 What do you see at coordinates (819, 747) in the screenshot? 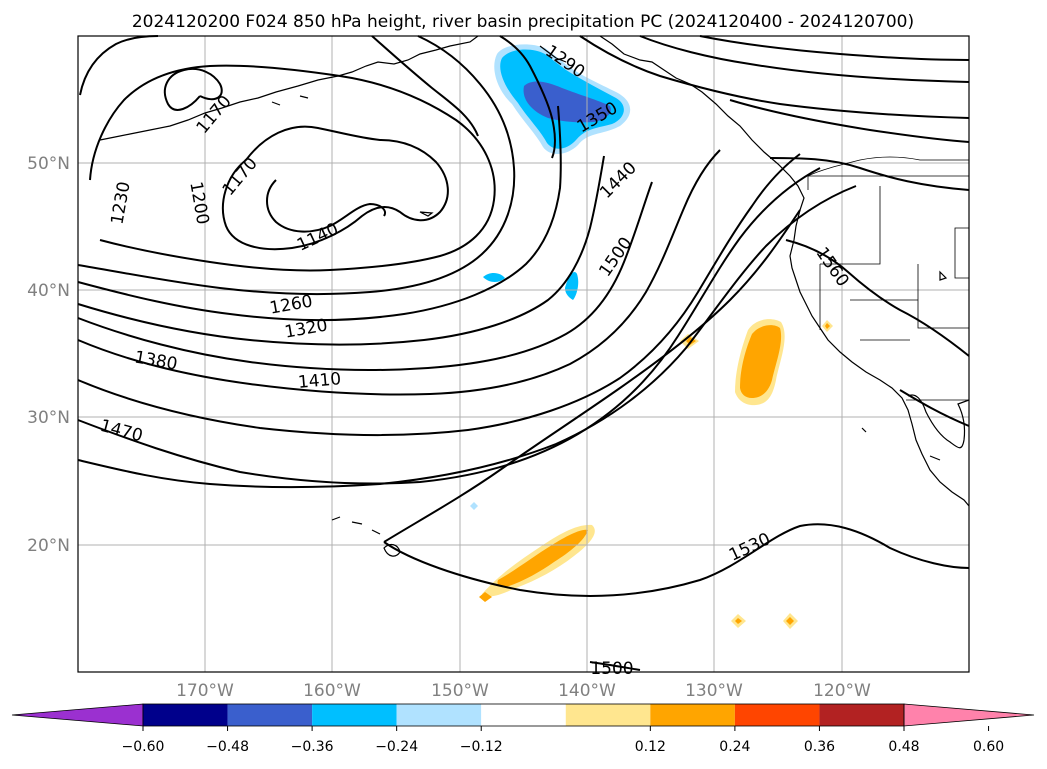
I see `colorbar-tick-label: 0.36` at bounding box center [819, 747].